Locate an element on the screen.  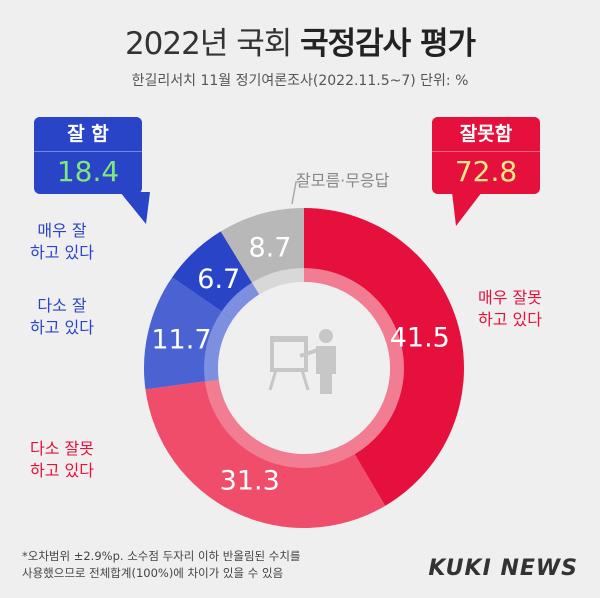
bad-summary-label: 잘못함 is located at coordinates (486, 134).